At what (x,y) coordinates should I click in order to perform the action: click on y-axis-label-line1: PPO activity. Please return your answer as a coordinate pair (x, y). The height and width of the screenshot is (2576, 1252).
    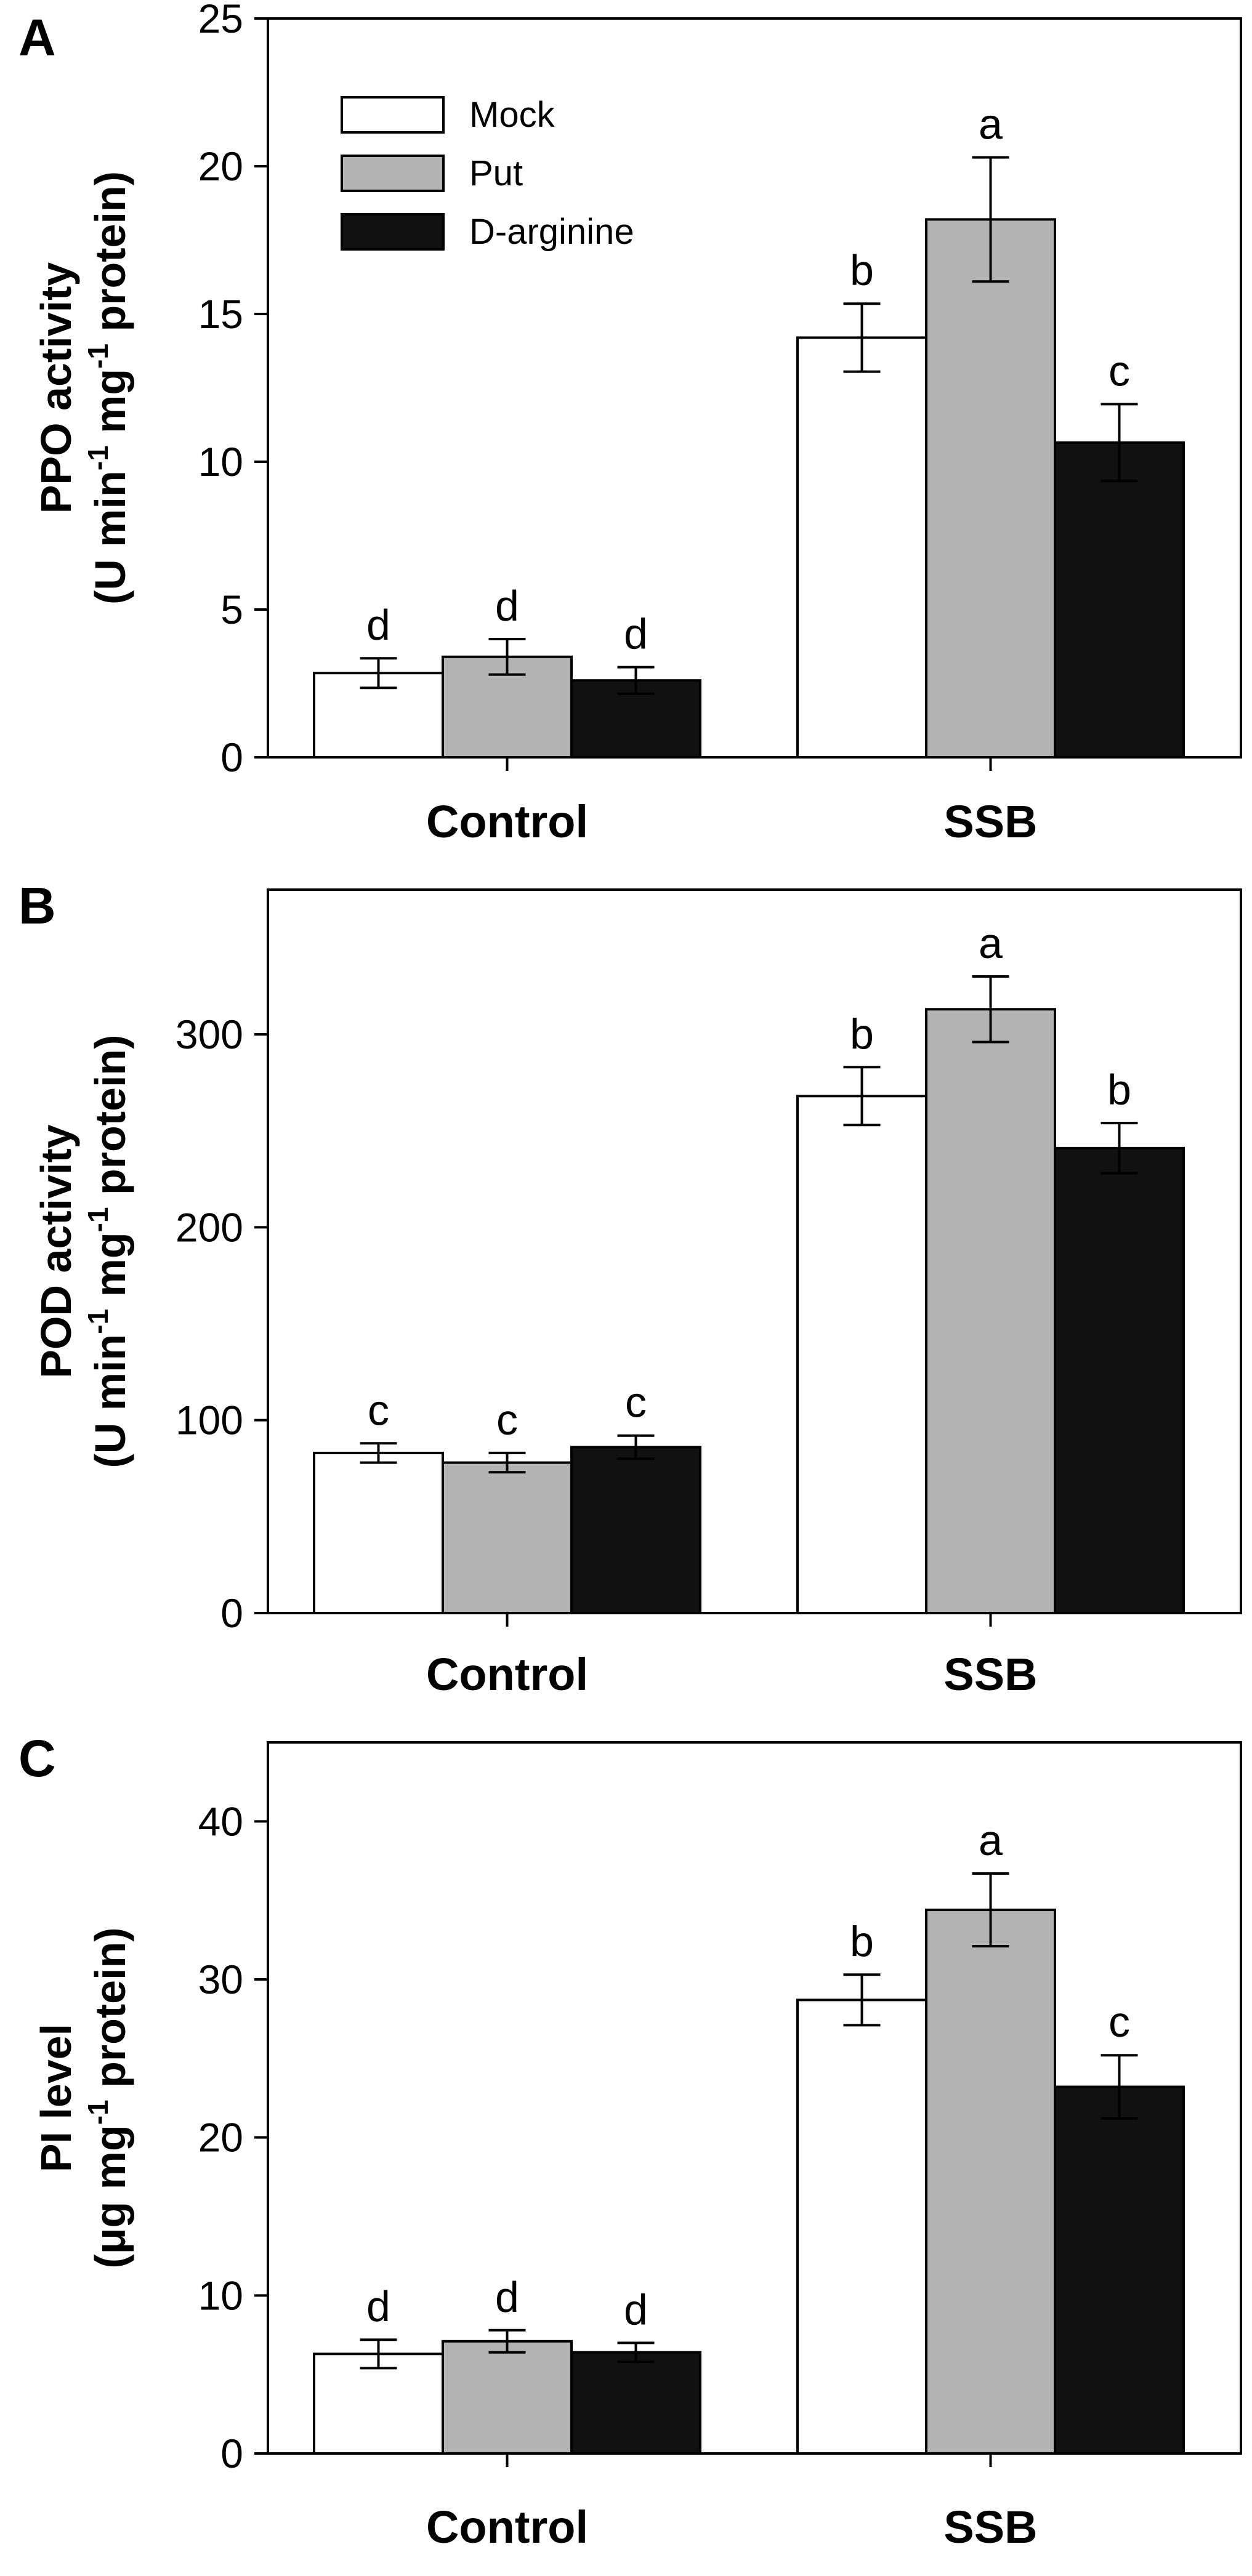
    Looking at the image, I should click on (56, 388).